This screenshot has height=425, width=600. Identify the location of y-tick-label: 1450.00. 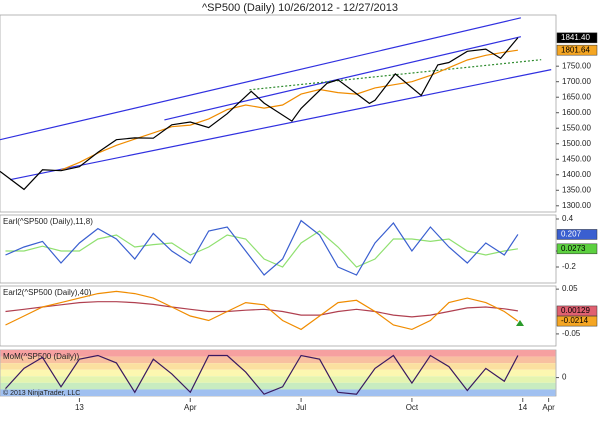
(576, 158).